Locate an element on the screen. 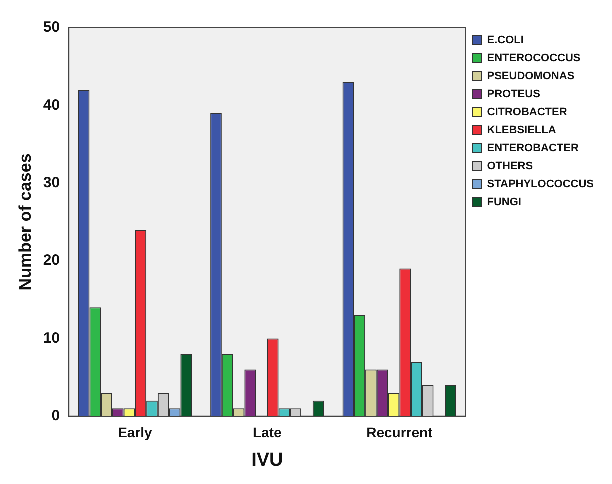 Image resolution: width=612 pixels, height=484 pixels. y-tick-label: 50 is located at coordinates (51, 27).